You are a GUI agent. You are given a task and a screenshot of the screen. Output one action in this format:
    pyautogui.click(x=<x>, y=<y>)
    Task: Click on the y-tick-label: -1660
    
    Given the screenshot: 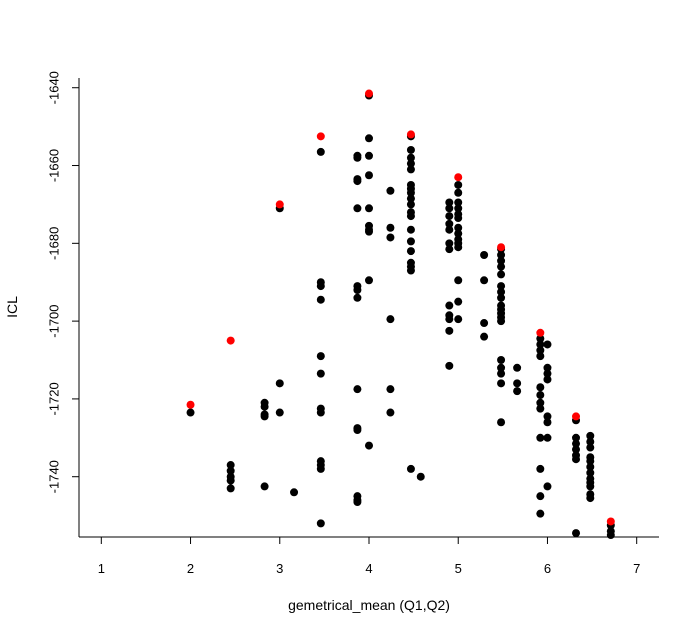 What is the action you would take?
    pyautogui.click(x=54, y=165)
    